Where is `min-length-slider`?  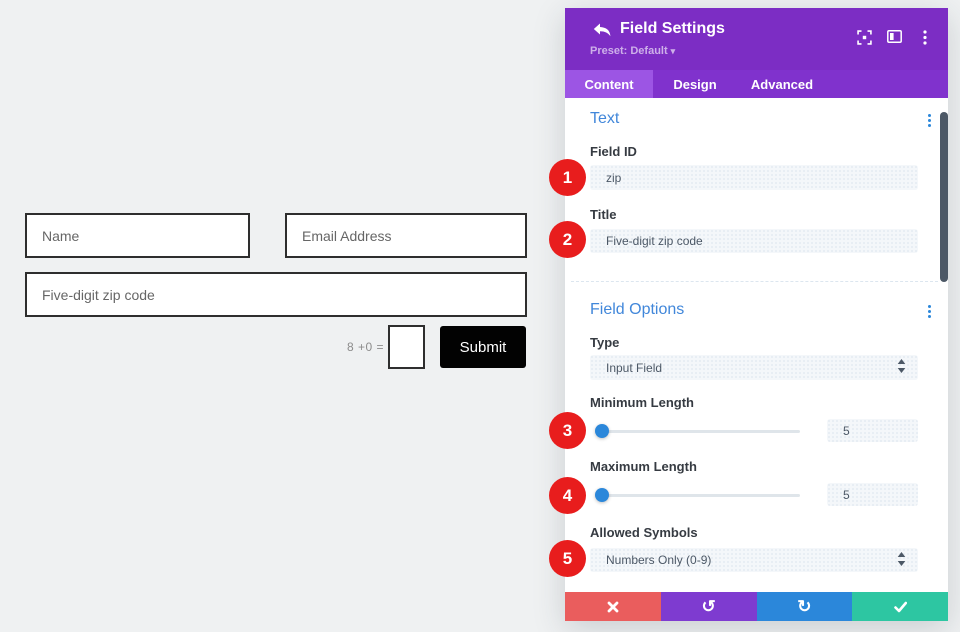
min-length-slider is located at coordinates (697, 431).